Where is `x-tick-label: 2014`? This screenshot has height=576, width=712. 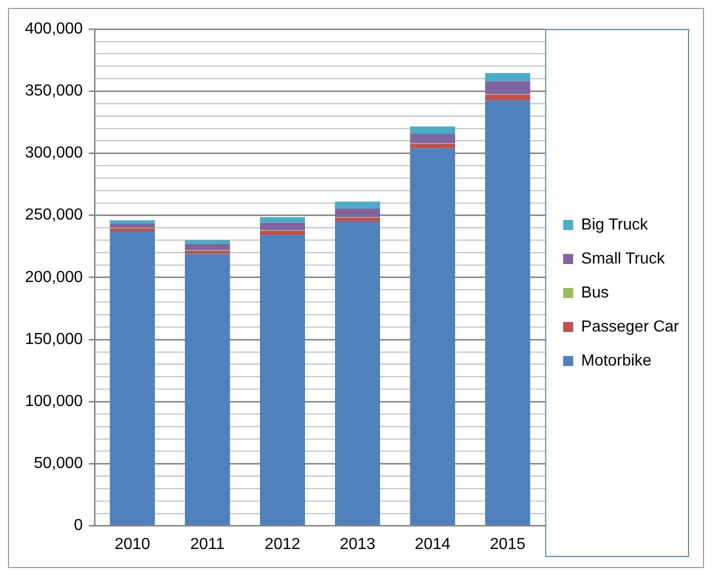
x-tick-label: 2014 is located at coordinates (432, 544).